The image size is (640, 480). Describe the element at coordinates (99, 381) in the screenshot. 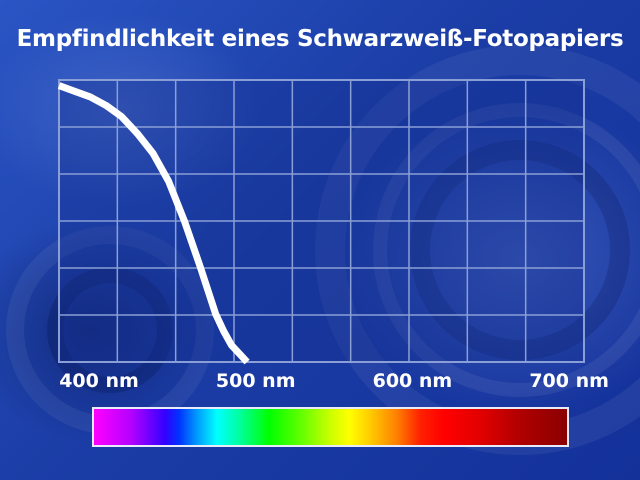

I see `x-tick-label: 400 nm` at that location.